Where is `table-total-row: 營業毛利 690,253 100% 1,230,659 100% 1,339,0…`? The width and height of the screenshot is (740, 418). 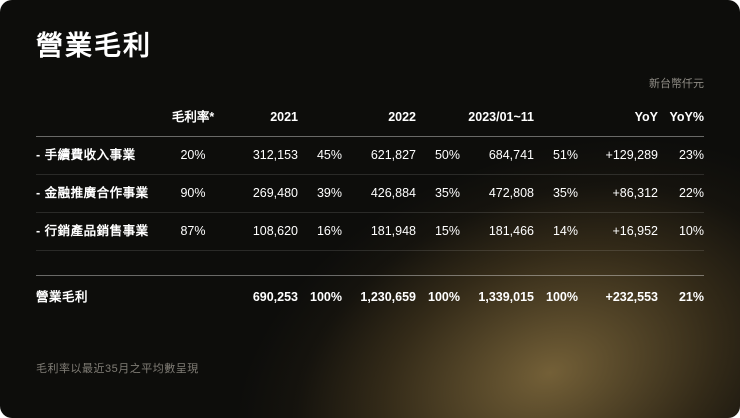 table-total-row: 營業毛利 690,253 100% 1,230,659 100% 1,339,0… is located at coordinates (370, 297).